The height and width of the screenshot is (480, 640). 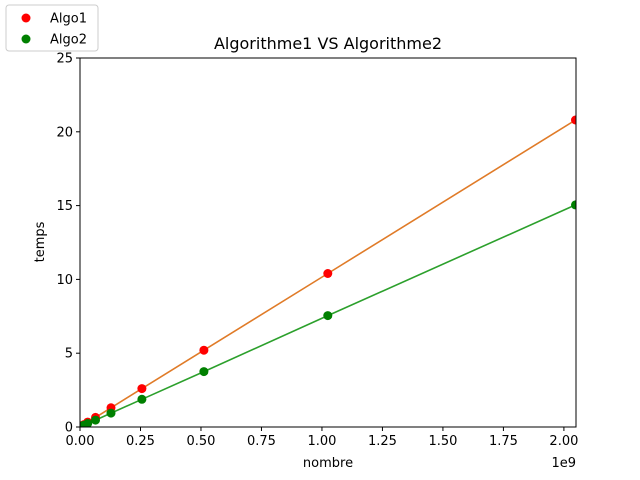 I want to click on x-axis-label: nombre, so click(x=328, y=463).